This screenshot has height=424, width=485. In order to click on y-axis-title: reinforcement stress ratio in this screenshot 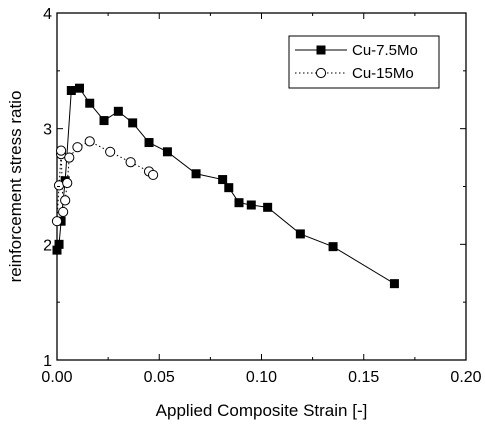, I will do `click(15, 187)`.